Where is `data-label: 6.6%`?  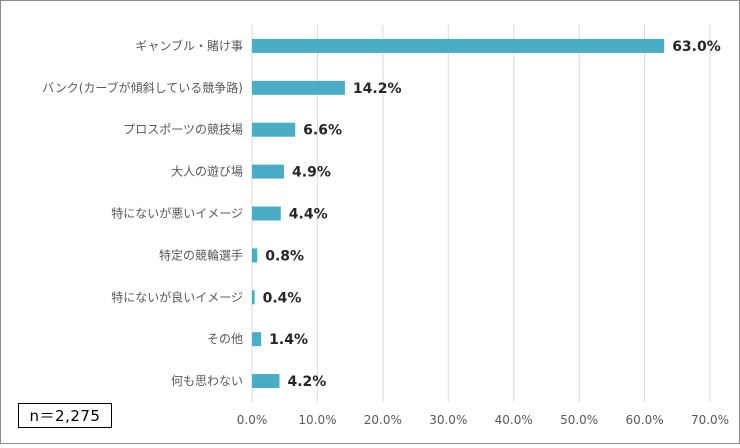
data-label: 6.6% is located at coordinates (322, 131).